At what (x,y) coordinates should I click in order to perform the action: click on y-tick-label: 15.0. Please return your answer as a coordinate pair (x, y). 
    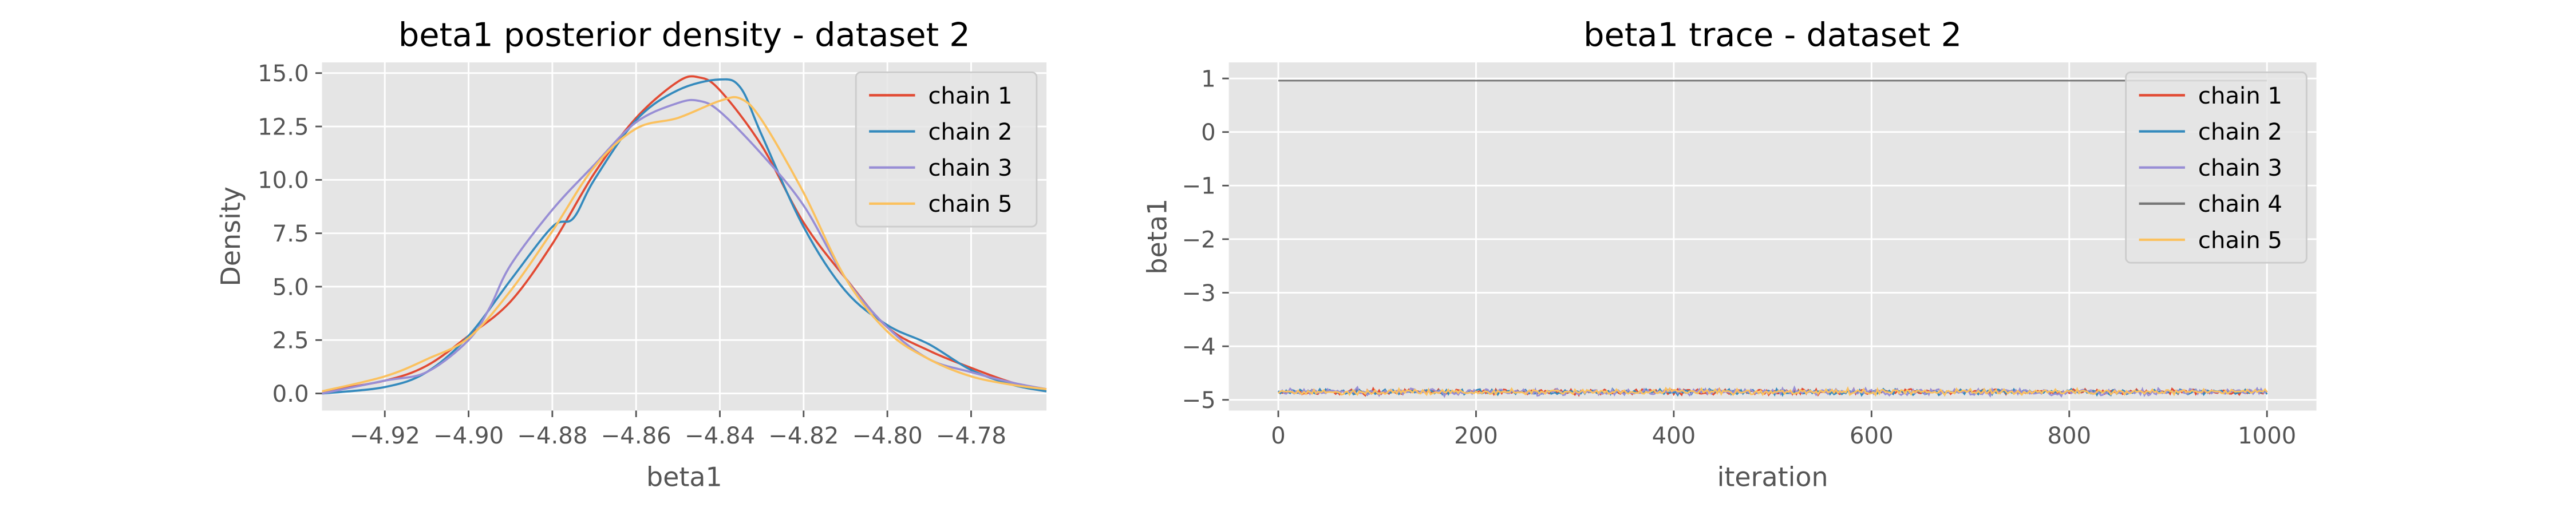
    Looking at the image, I should click on (283, 74).